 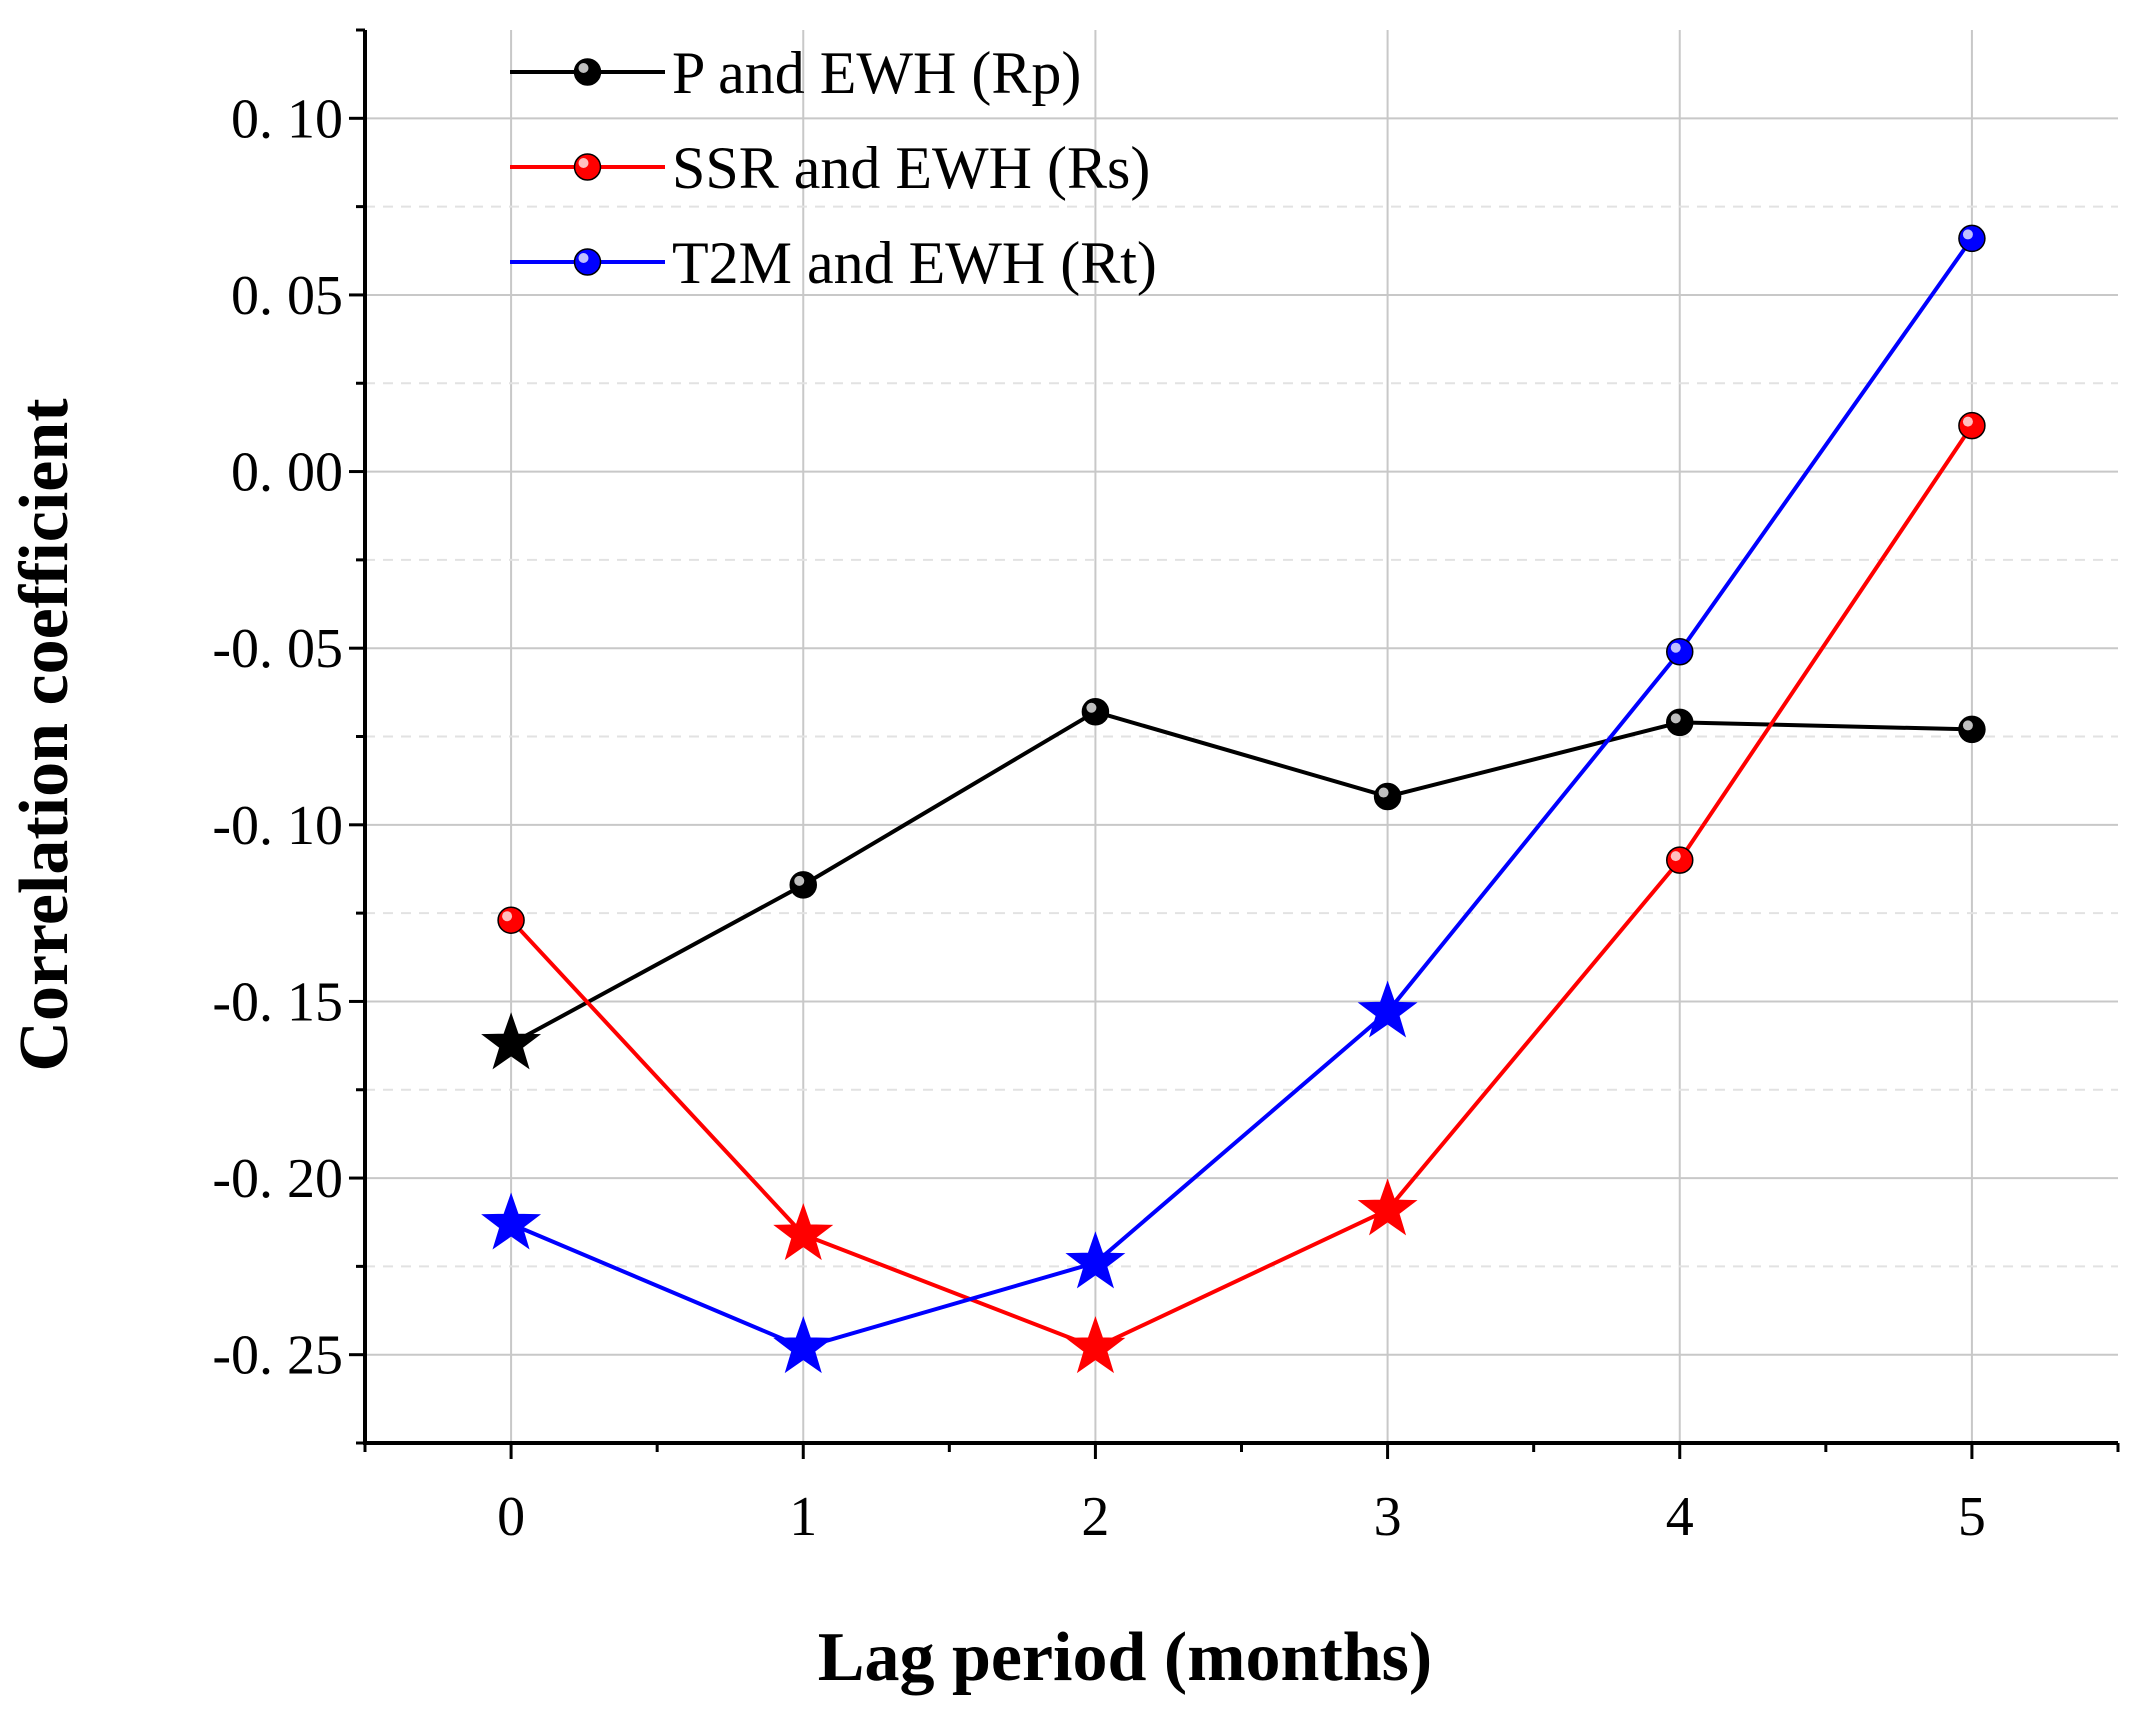 I want to click on x-tick-label: 3, so click(x=1388, y=1517).